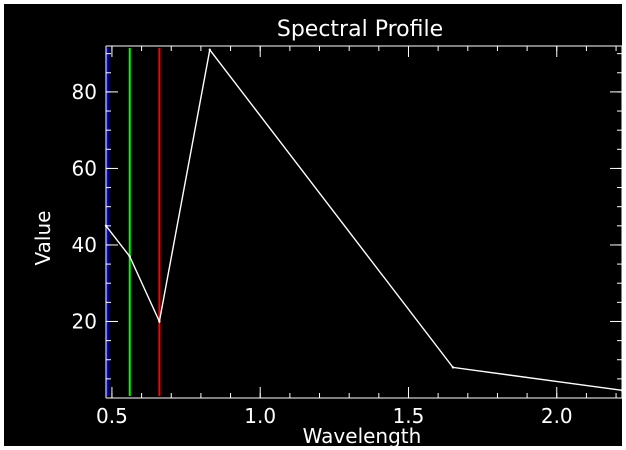  I want to click on x-tick-label: 0.5, so click(112, 416).